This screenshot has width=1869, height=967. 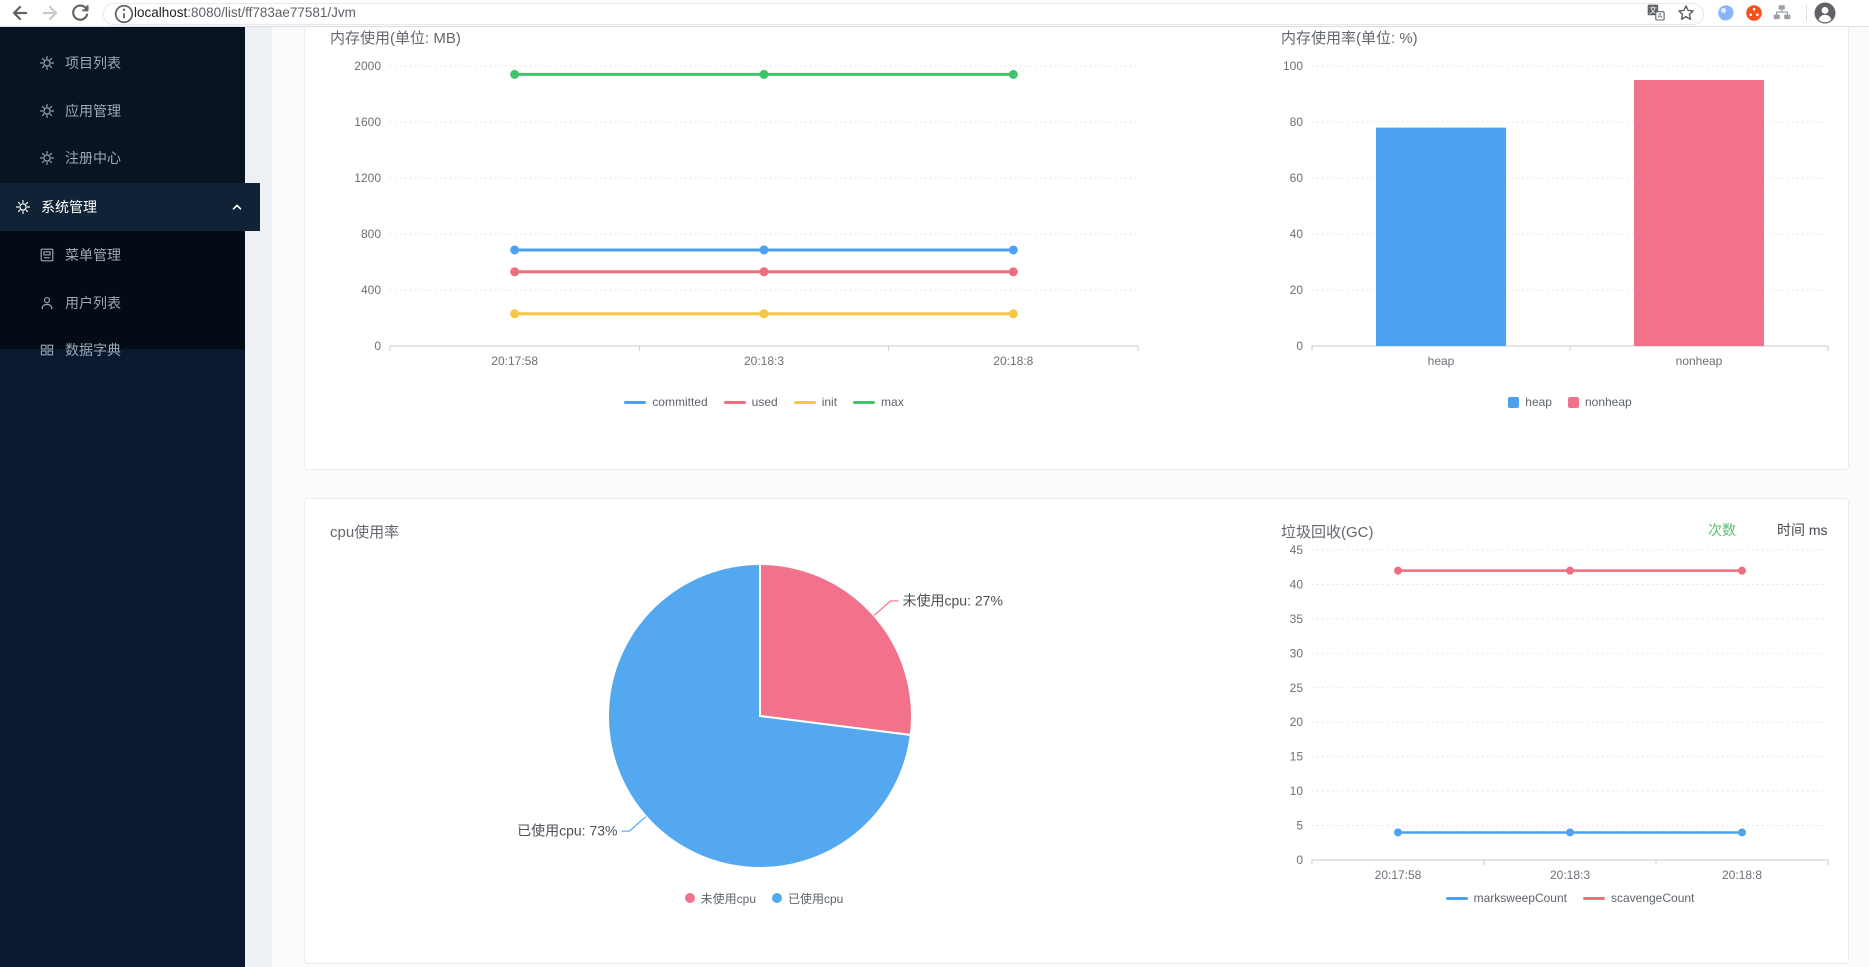 What do you see at coordinates (1806, 13) in the screenshot?
I see `toolbar-separator` at bounding box center [1806, 13].